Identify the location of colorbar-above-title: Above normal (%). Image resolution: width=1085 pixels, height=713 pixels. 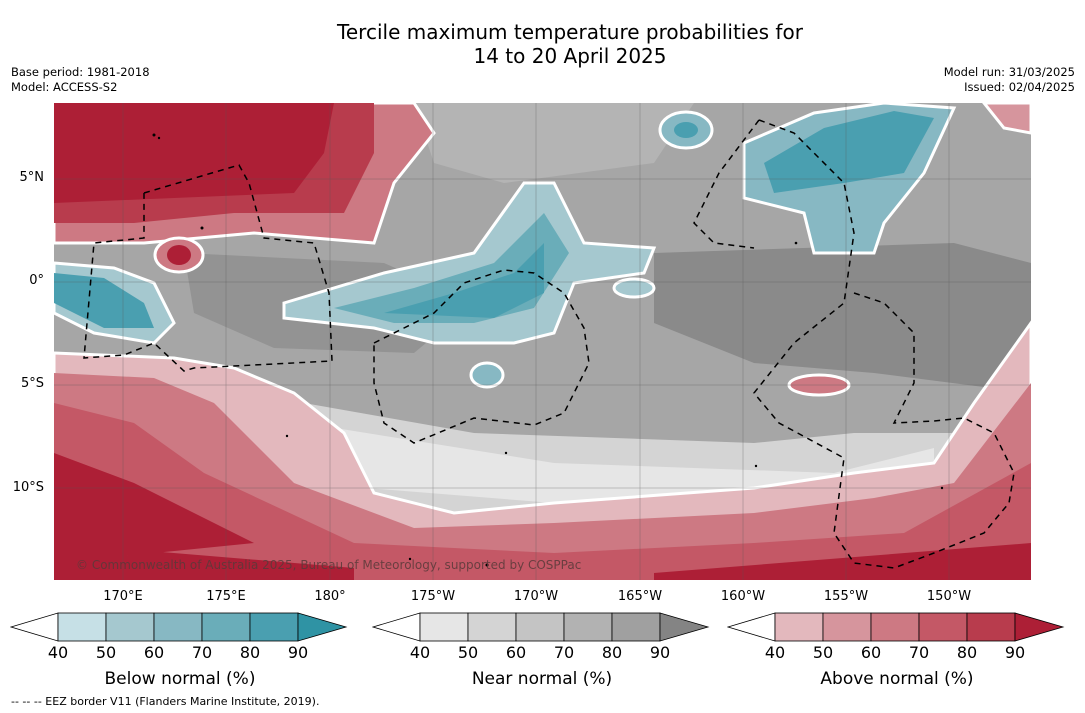
(897, 679).